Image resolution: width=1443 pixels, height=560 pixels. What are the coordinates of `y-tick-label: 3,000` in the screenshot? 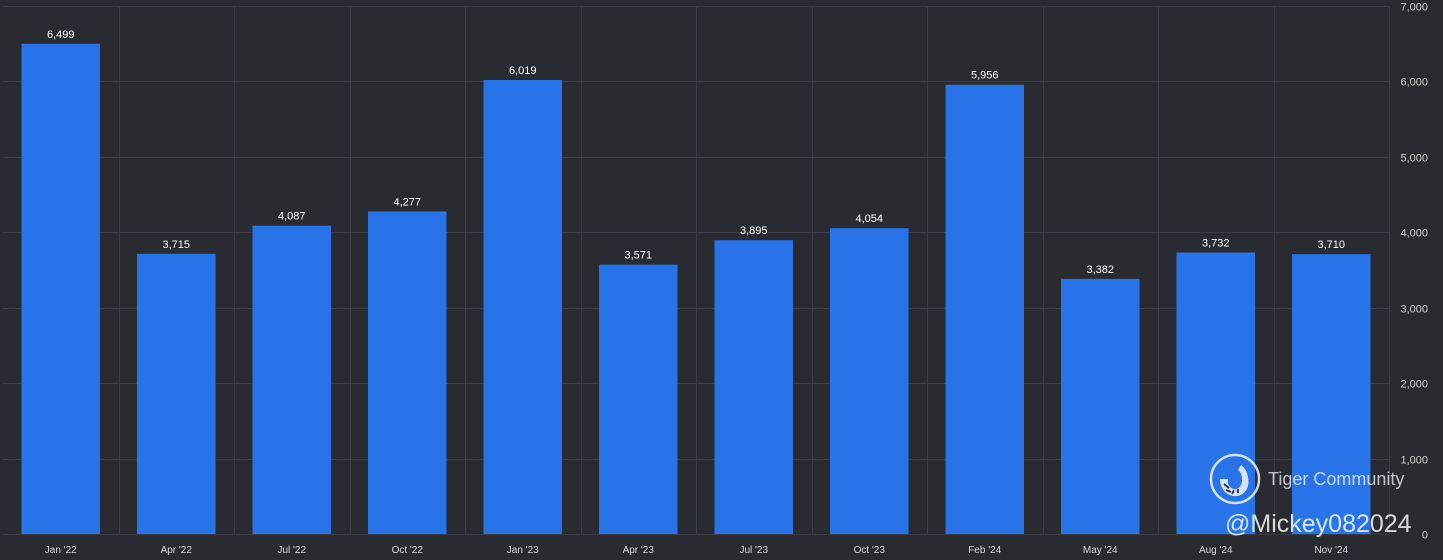 It's located at (1414, 310).